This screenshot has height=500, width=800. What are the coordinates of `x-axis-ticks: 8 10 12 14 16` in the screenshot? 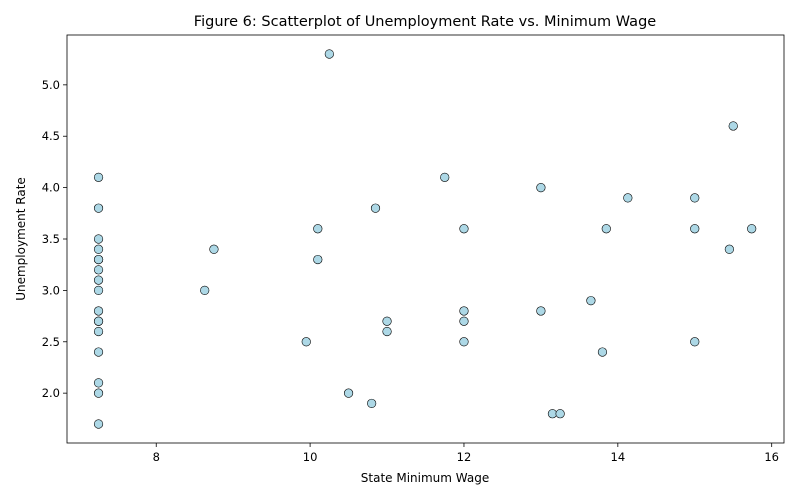 It's located at (466, 453).